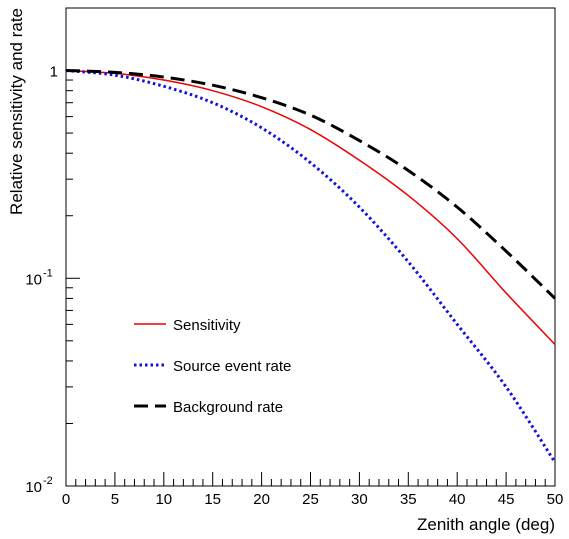 The image size is (569, 539). I want to click on y-tick-exponent: -1, so click(48, 273).